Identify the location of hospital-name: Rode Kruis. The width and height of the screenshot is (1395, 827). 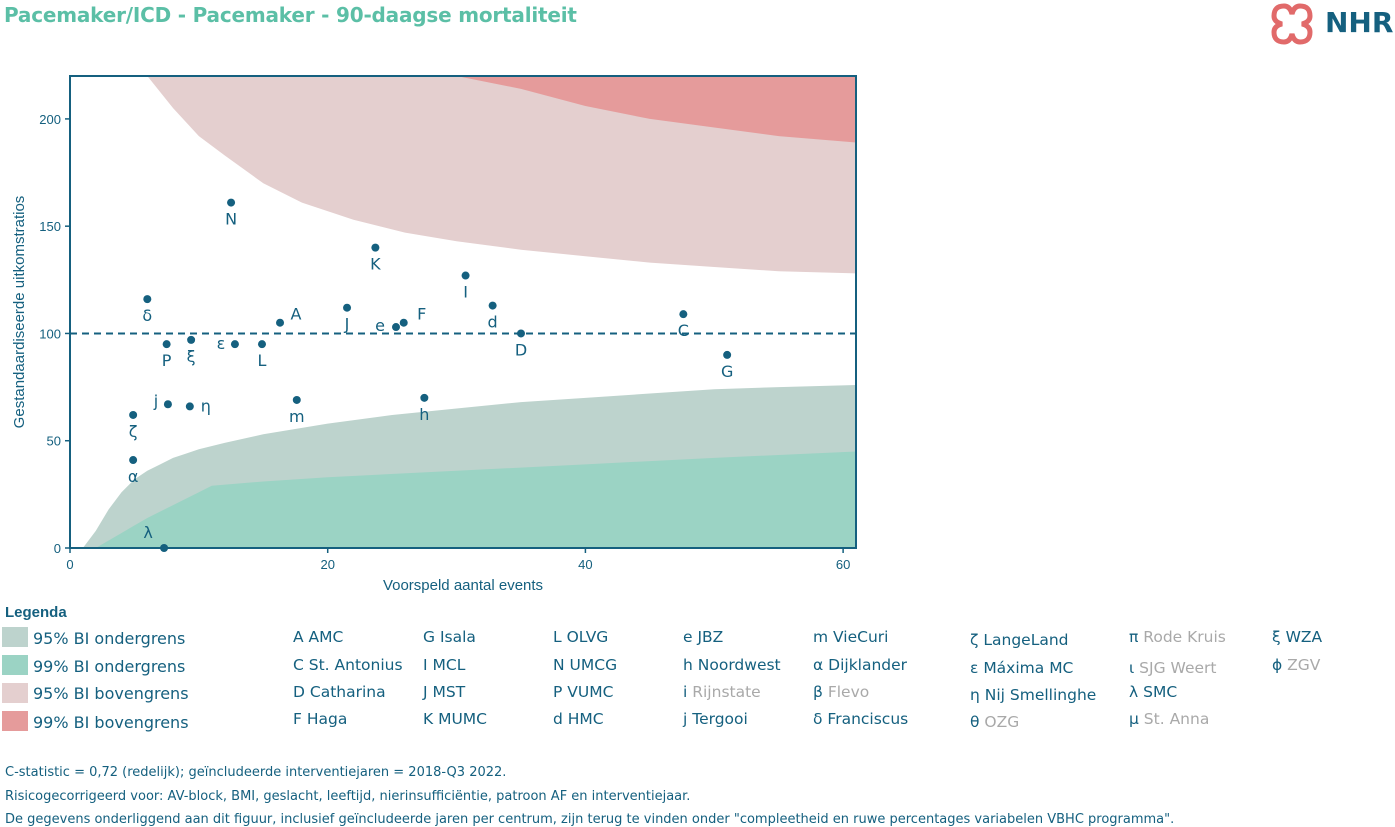
(1184, 637).